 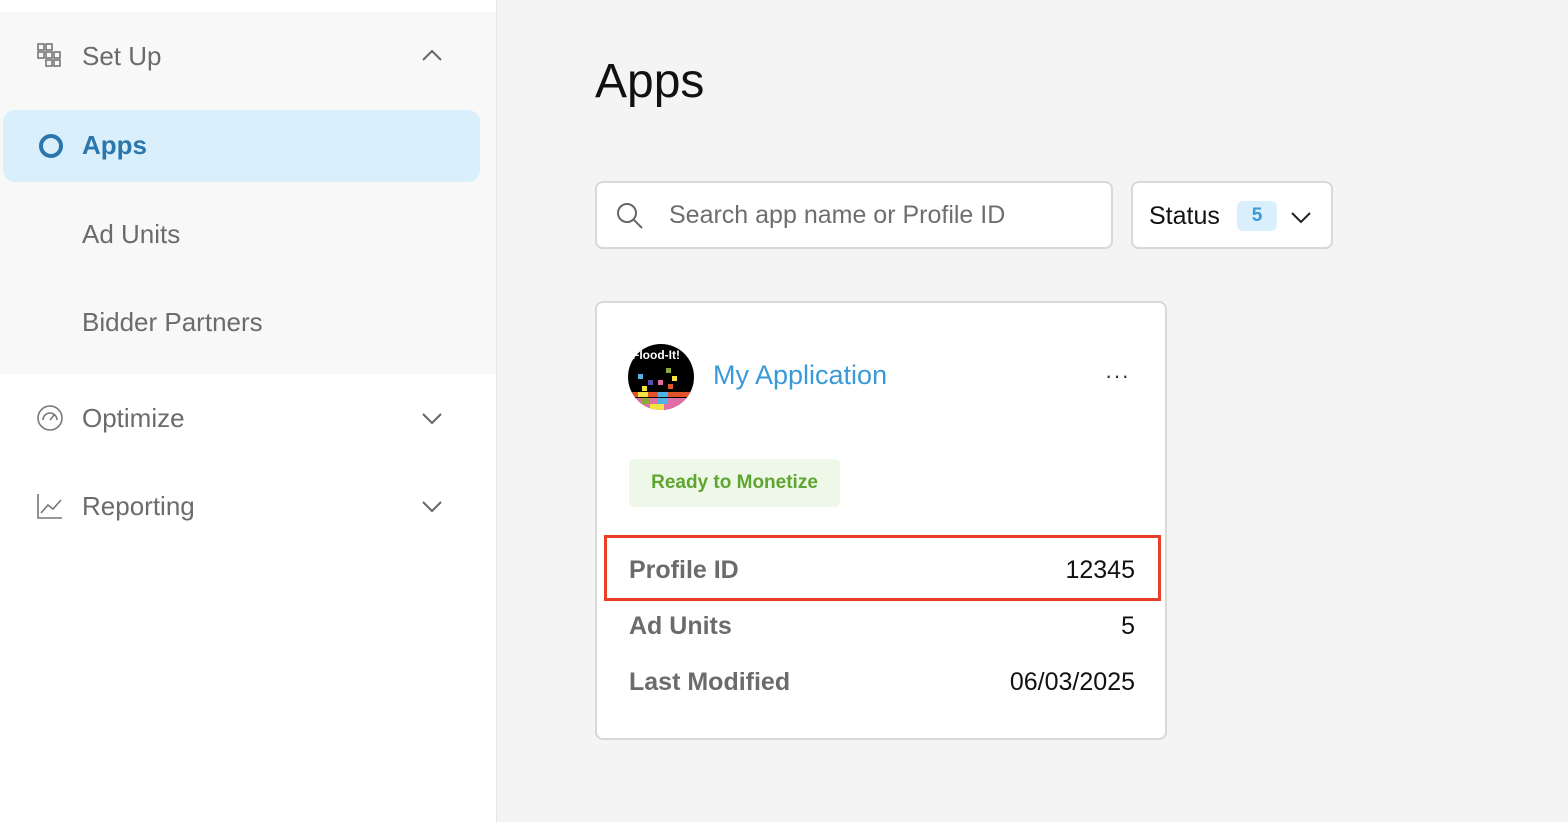 I want to click on last-modified-row: Last Modified 06/03/2025, so click(x=882, y=682).